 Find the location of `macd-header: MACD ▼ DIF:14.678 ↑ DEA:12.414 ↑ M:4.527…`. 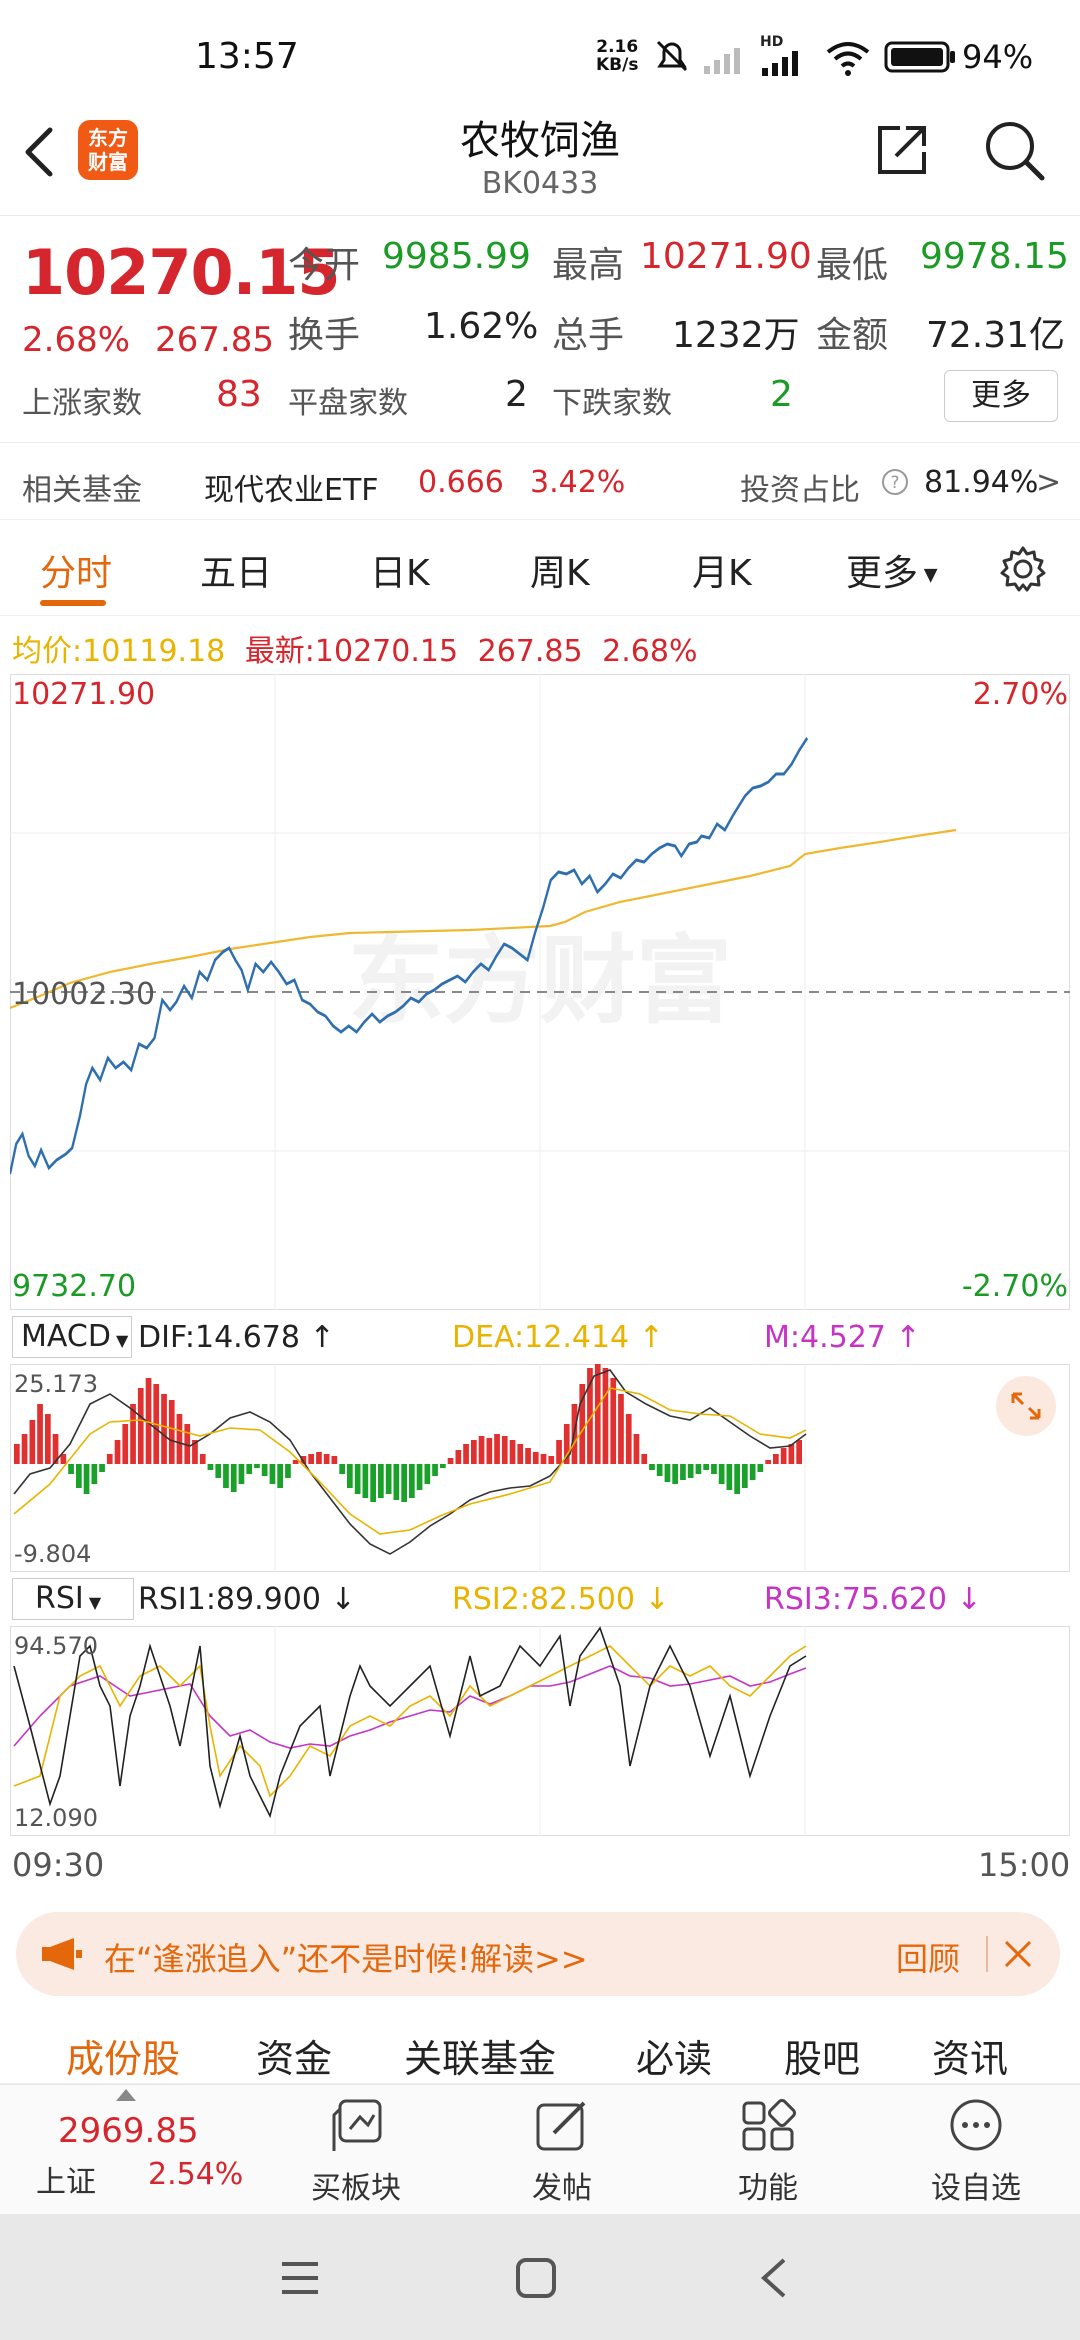

macd-header: MACD ▼ DIF:14.678 ↑ DEA:12.414 ↑ M:4.527… is located at coordinates (542, 1338).